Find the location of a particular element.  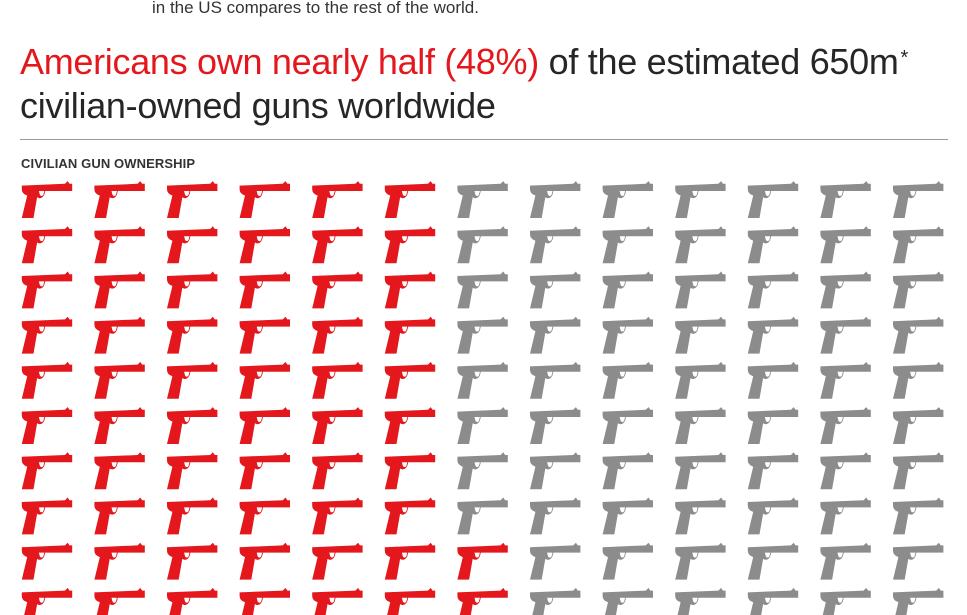

headline-line2: civilian-owned guns worldwide is located at coordinates (258, 105).